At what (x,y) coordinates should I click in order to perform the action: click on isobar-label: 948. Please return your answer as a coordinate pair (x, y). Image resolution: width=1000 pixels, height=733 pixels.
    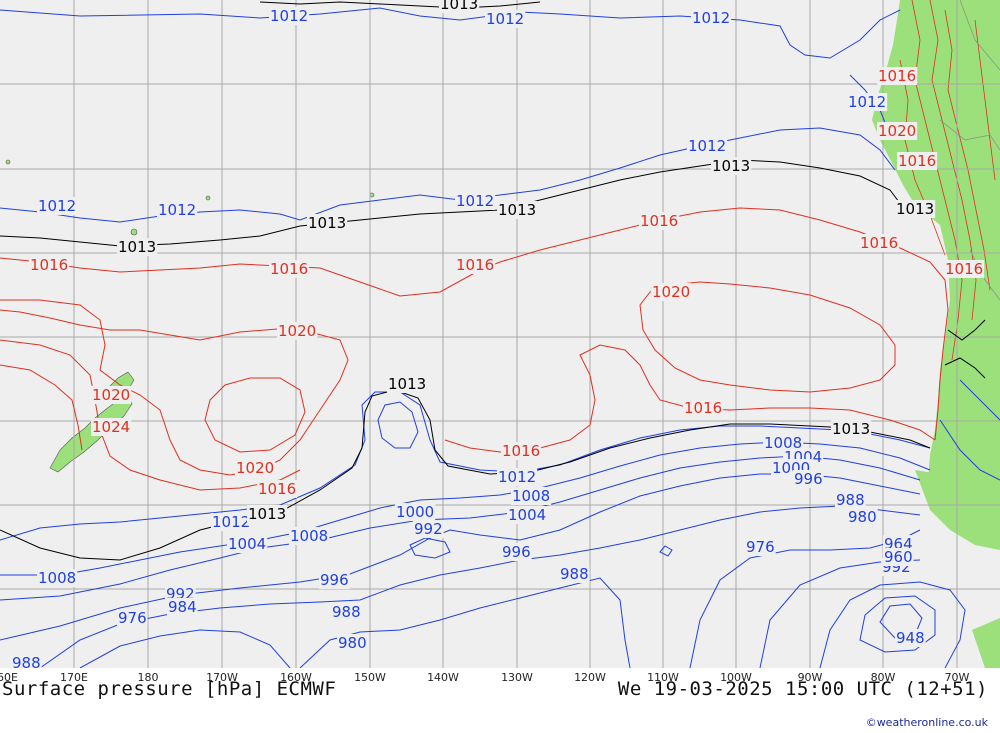
    Looking at the image, I should click on (910, 638).